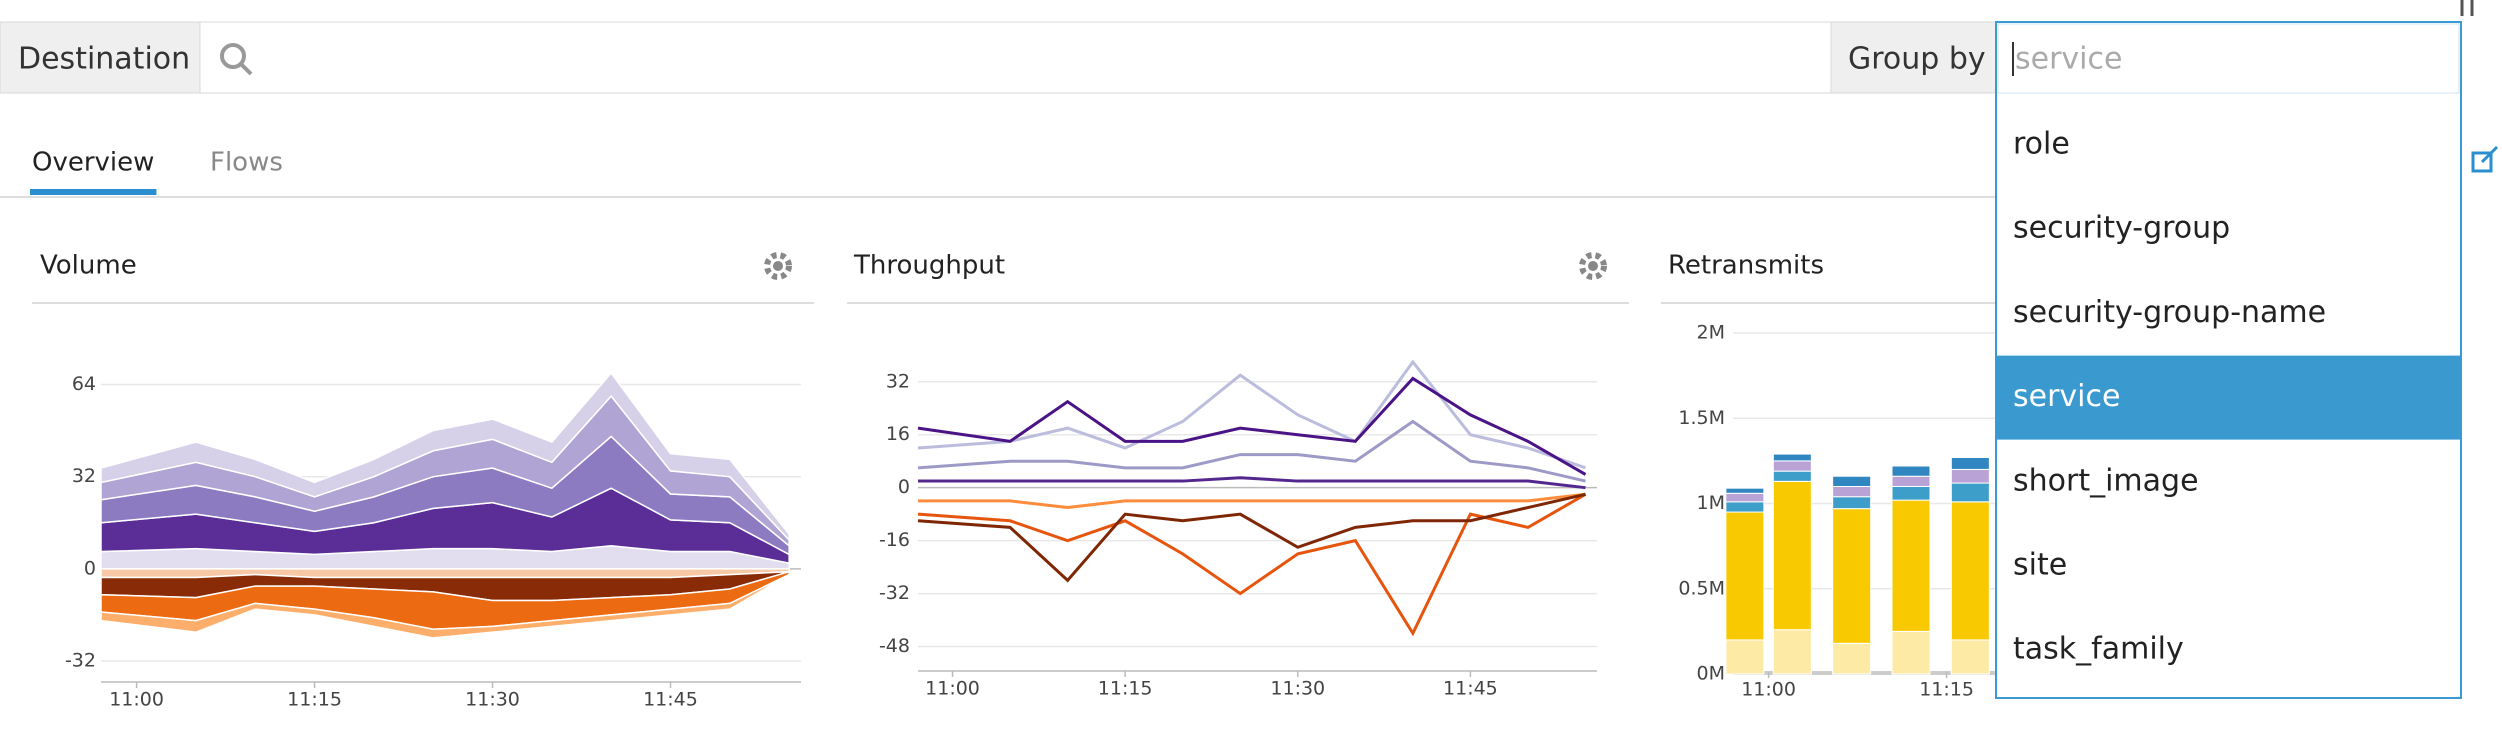  Describe the element at coordinates (2121, 228) in the screenshot. I see `dropdown-option: security-group` at that location.